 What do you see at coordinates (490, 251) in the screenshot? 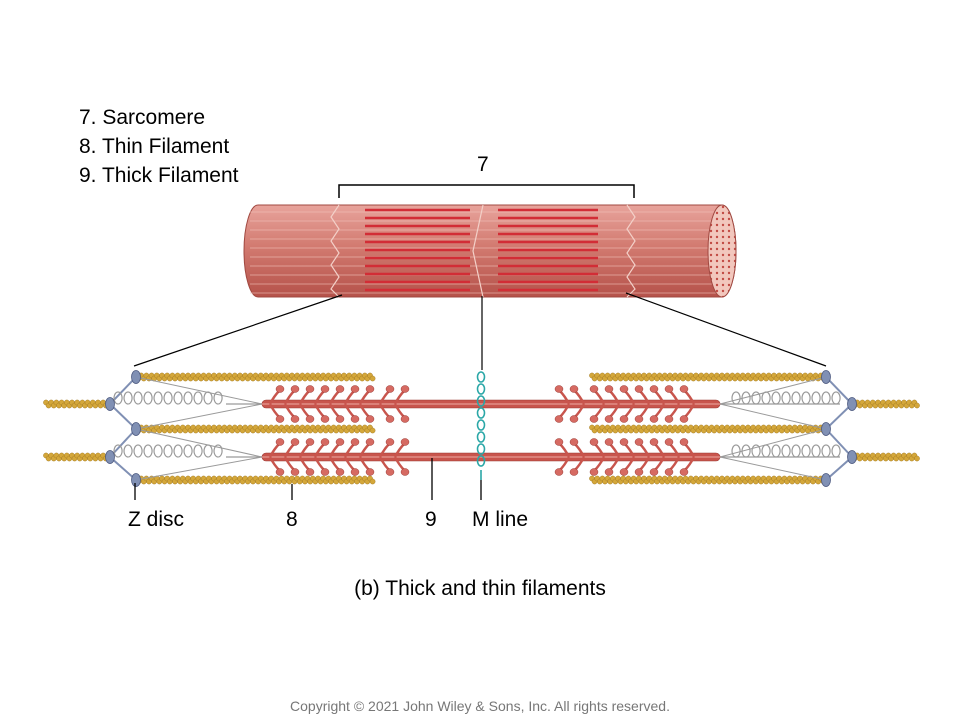
I see `myofibril-cylinder` at bounding box center [490, 251].